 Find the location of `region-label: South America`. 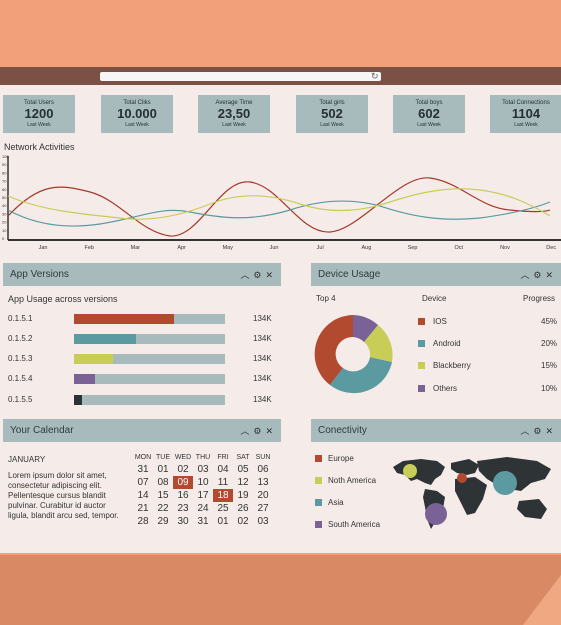

region-label: South America is located at coordinates (354, 524).